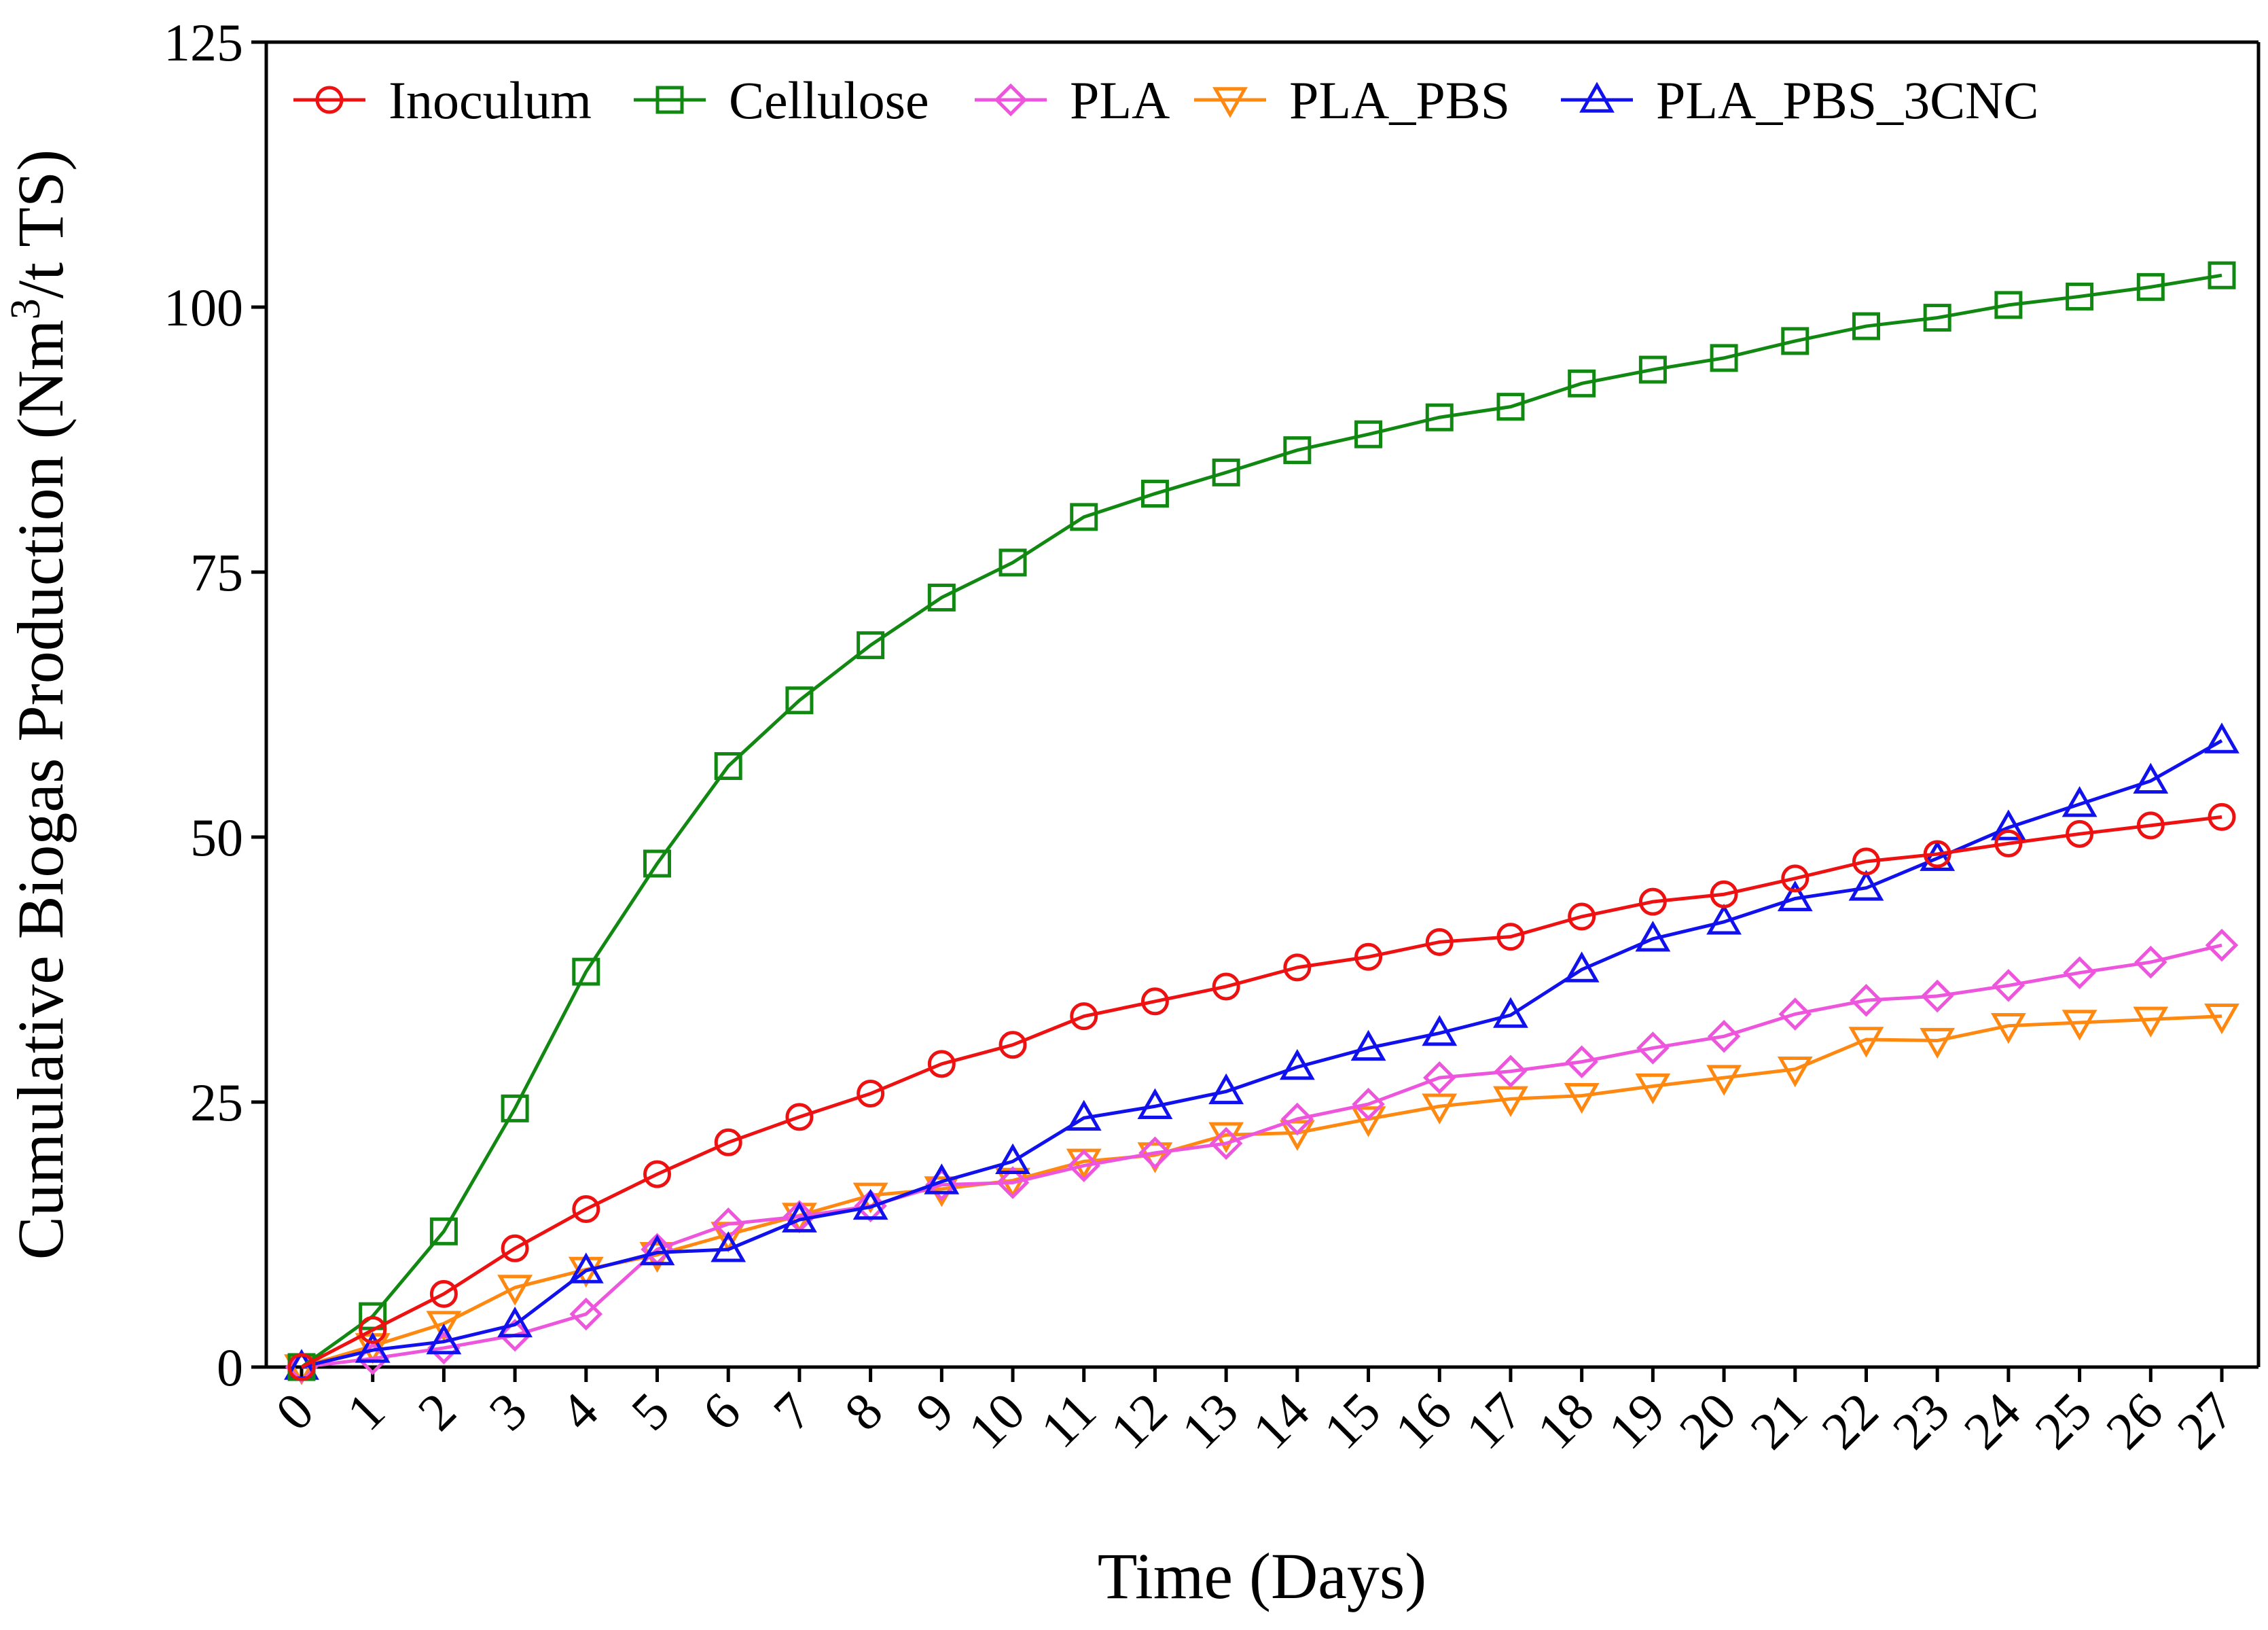 This screenshot has width=2268, height=1630. What do you see at coordinates (781, 100) in the screenshot?
I see `legend-item-cellulose: Cellulose` at bounding box center [781, 100].